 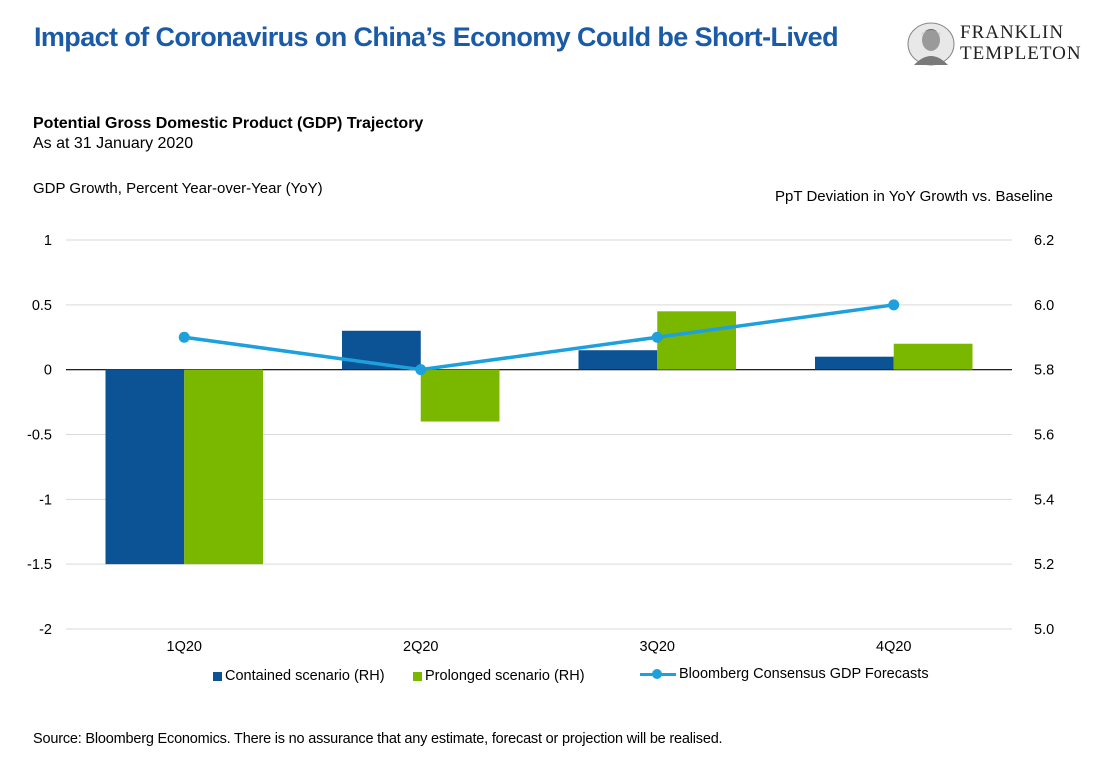 I want to click on legend-label-prolonged: Prolonged scenario (RH), so click(x=505, y=676).